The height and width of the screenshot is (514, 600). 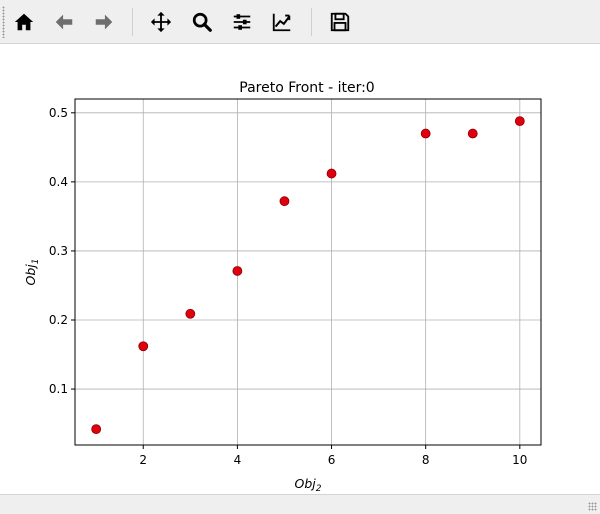 I want to click on toolbar-grip, so click(x=3, y=22).